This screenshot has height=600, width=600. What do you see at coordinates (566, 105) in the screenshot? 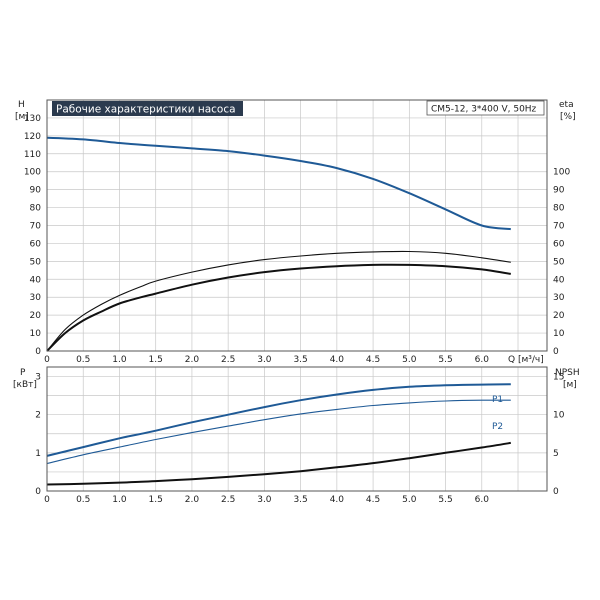
I see `y-right-label: eta` at bounding box center [566, 105].